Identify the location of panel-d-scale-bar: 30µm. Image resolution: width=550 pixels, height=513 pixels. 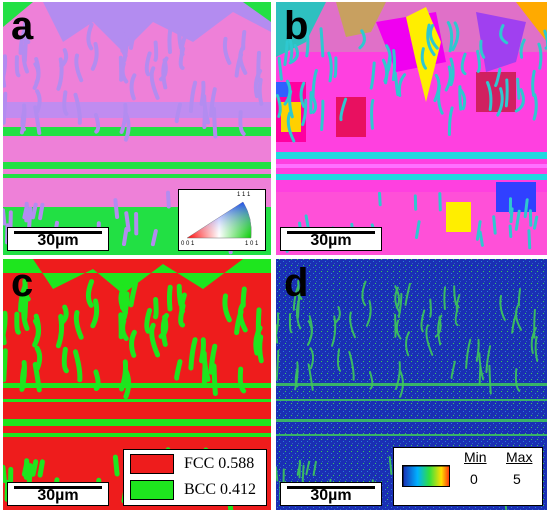
(331, 494).